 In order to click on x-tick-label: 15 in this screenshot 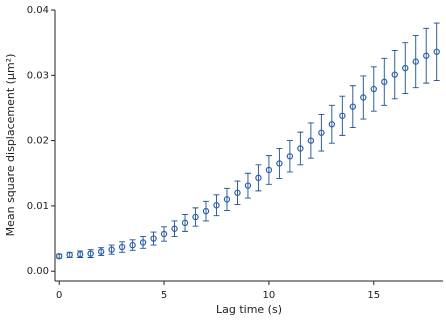, I will do `click(373, 295)`.